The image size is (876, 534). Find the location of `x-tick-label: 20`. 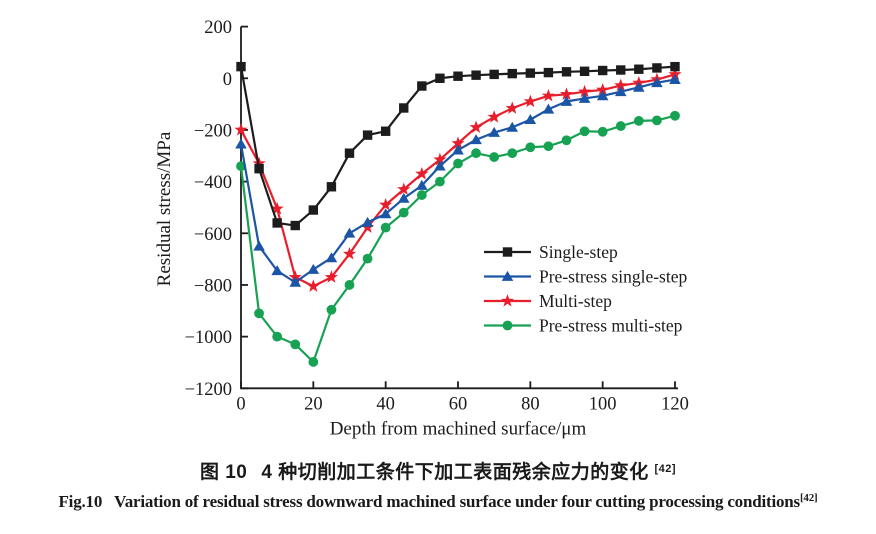

x-tick-label: 20 is located at coordinates (313, 404).